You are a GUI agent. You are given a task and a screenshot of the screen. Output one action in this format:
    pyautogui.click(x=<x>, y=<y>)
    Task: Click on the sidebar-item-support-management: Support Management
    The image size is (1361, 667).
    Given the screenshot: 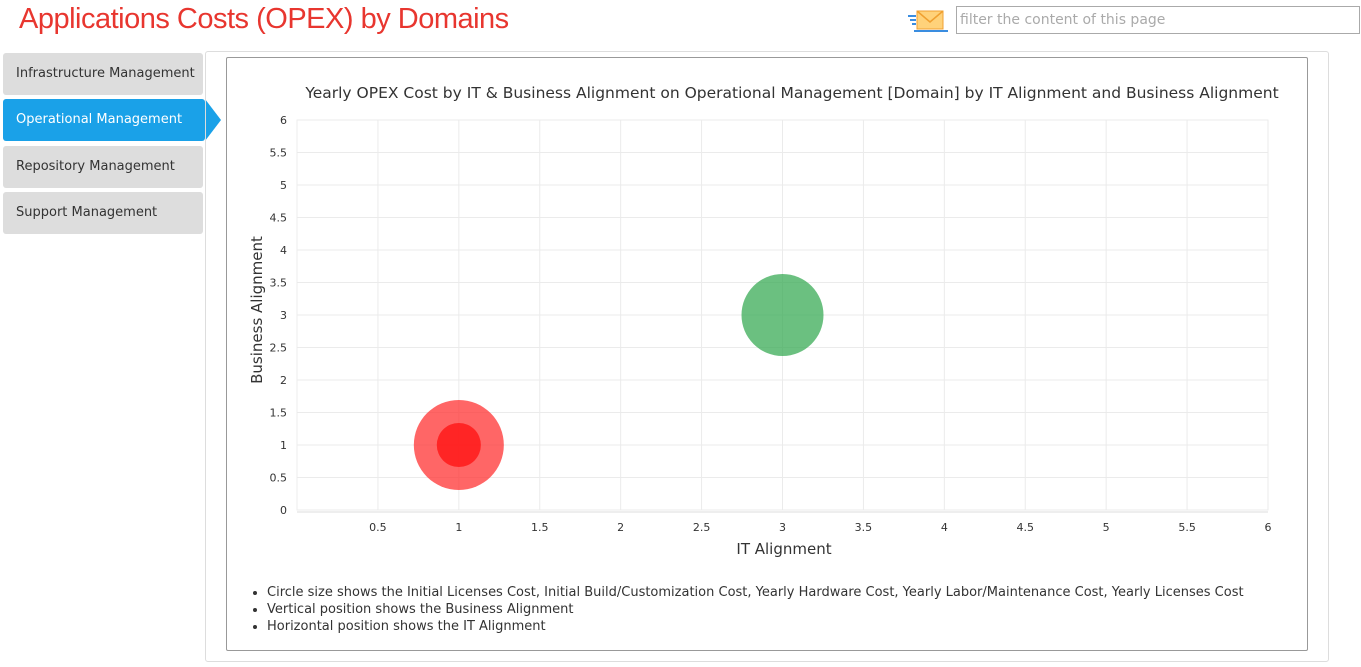 What is the action you would take?
    pyautogui.click(x=103, y=213)
    